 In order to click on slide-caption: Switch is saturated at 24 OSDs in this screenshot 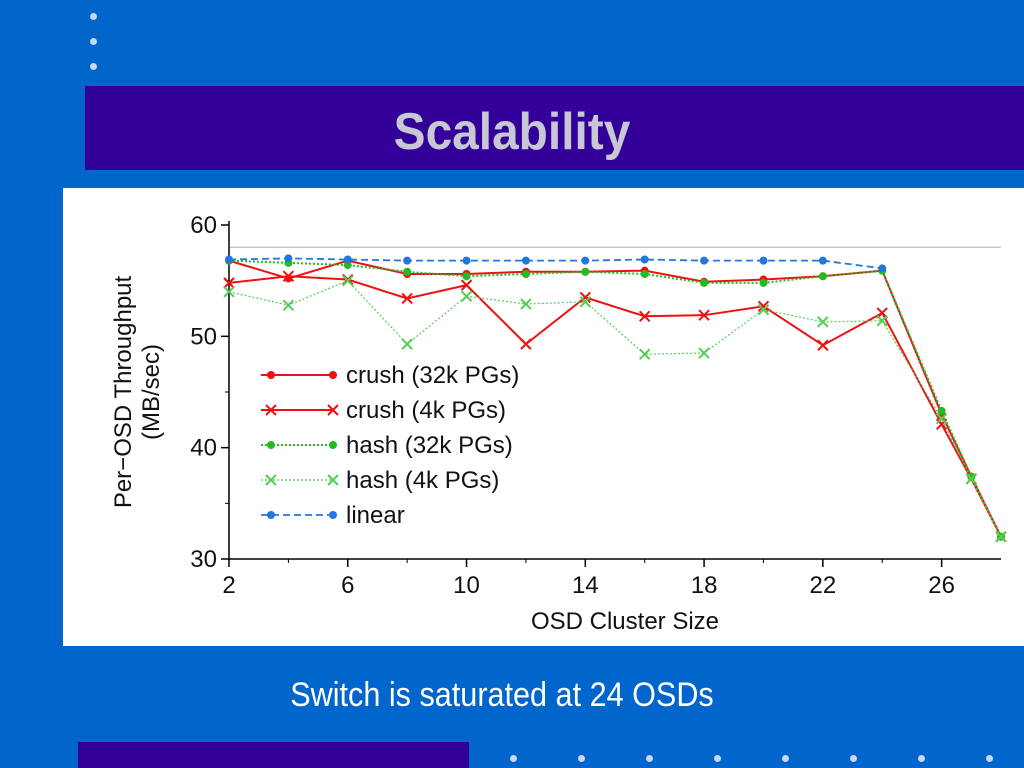, I will do `click(502, 695)`.